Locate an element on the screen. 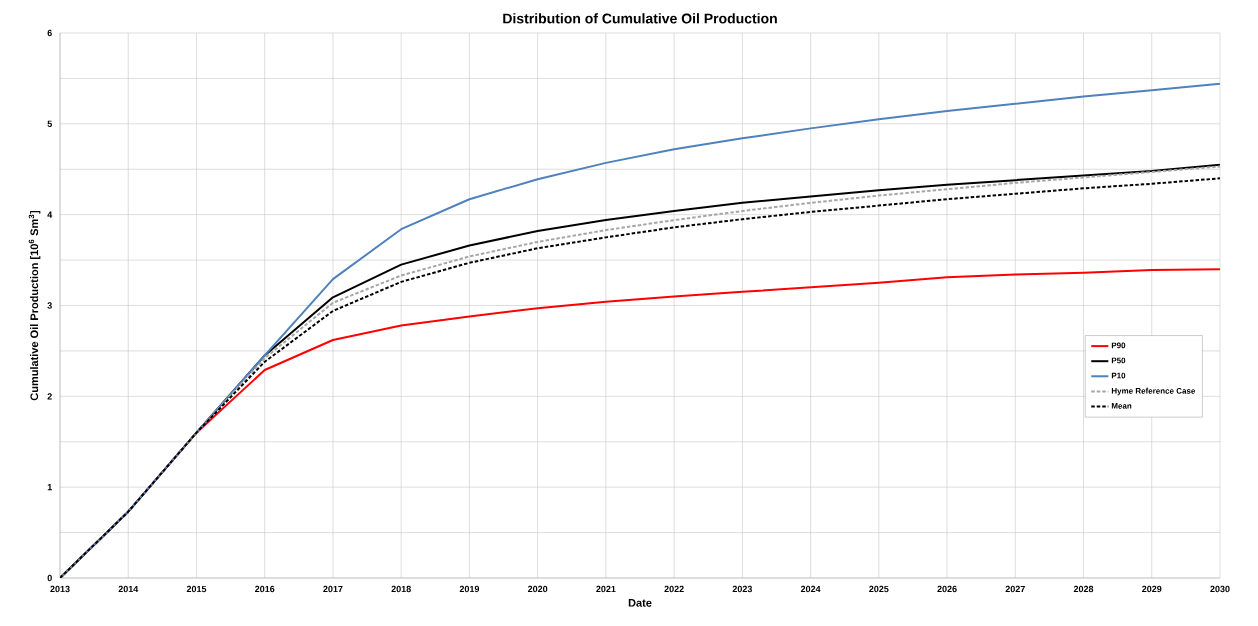  legend-label: P10 is located at coordinates (1118, 375).